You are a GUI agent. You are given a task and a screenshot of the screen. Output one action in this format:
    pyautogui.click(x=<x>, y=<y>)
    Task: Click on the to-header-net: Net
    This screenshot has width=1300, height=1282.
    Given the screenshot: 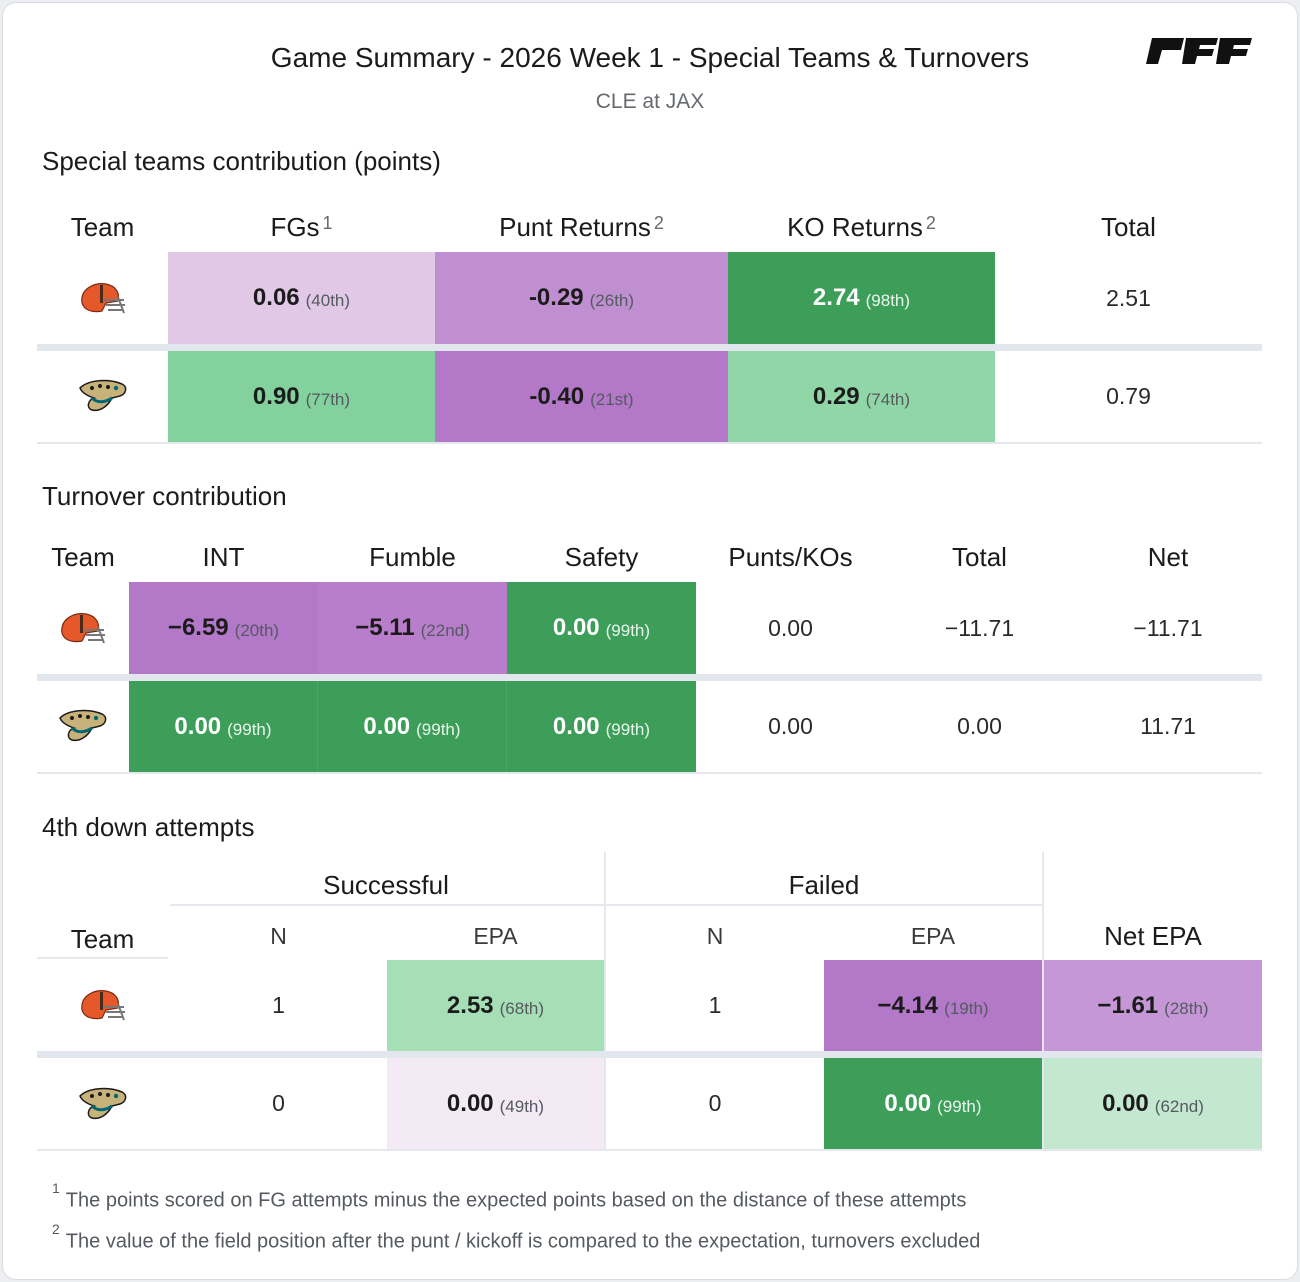 What is the action you would take?
    pyautogui.click(x=1168, y=556)
    